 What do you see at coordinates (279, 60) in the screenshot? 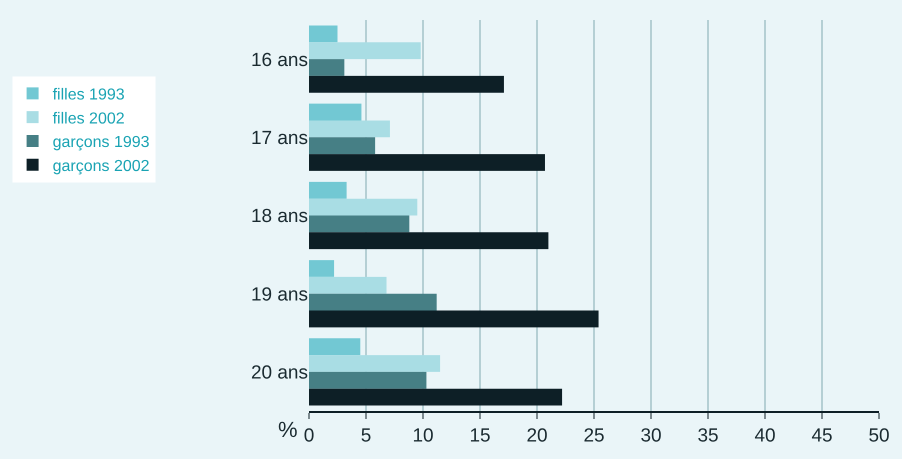
I see `y-tick-label: 16 ans` at bounding box center [279, 60].